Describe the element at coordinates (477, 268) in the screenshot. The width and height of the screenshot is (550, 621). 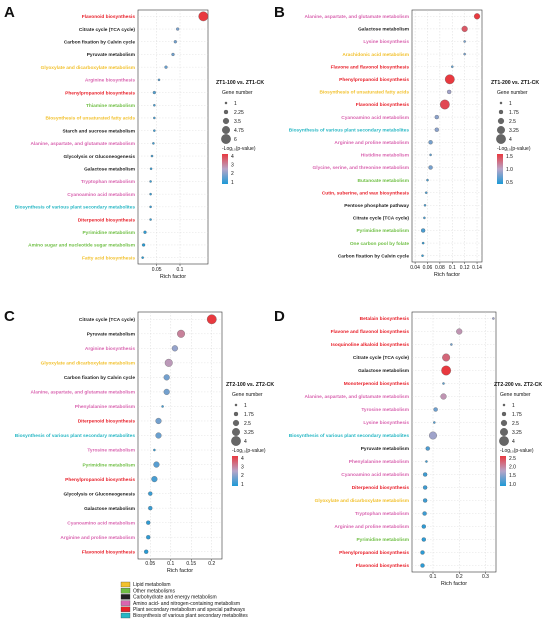
I see `x-tick-label: 0.14` at that location.